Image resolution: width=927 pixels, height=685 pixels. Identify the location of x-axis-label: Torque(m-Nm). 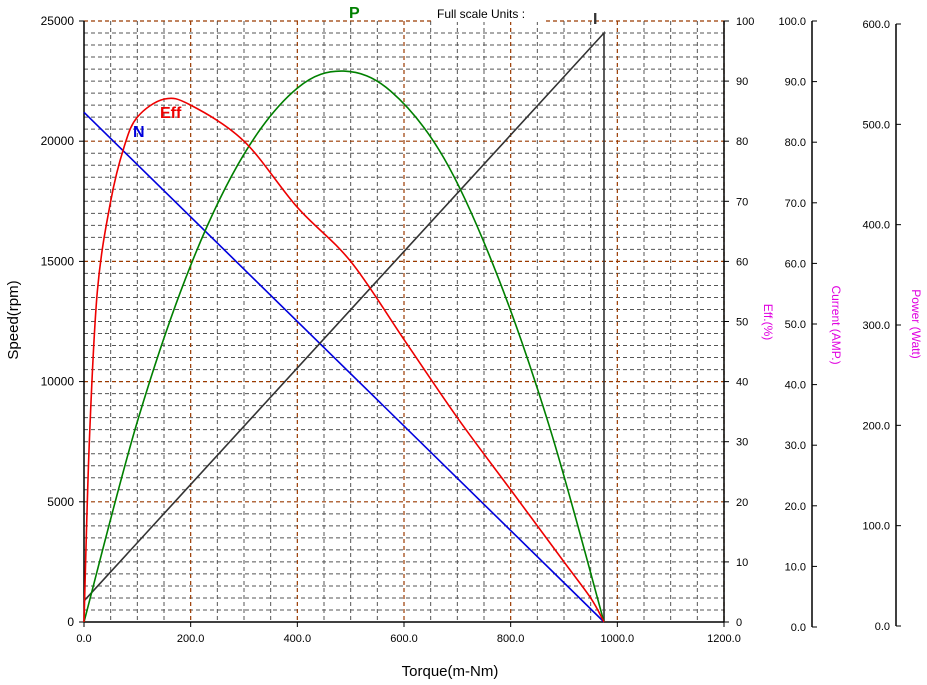
(450, 671).